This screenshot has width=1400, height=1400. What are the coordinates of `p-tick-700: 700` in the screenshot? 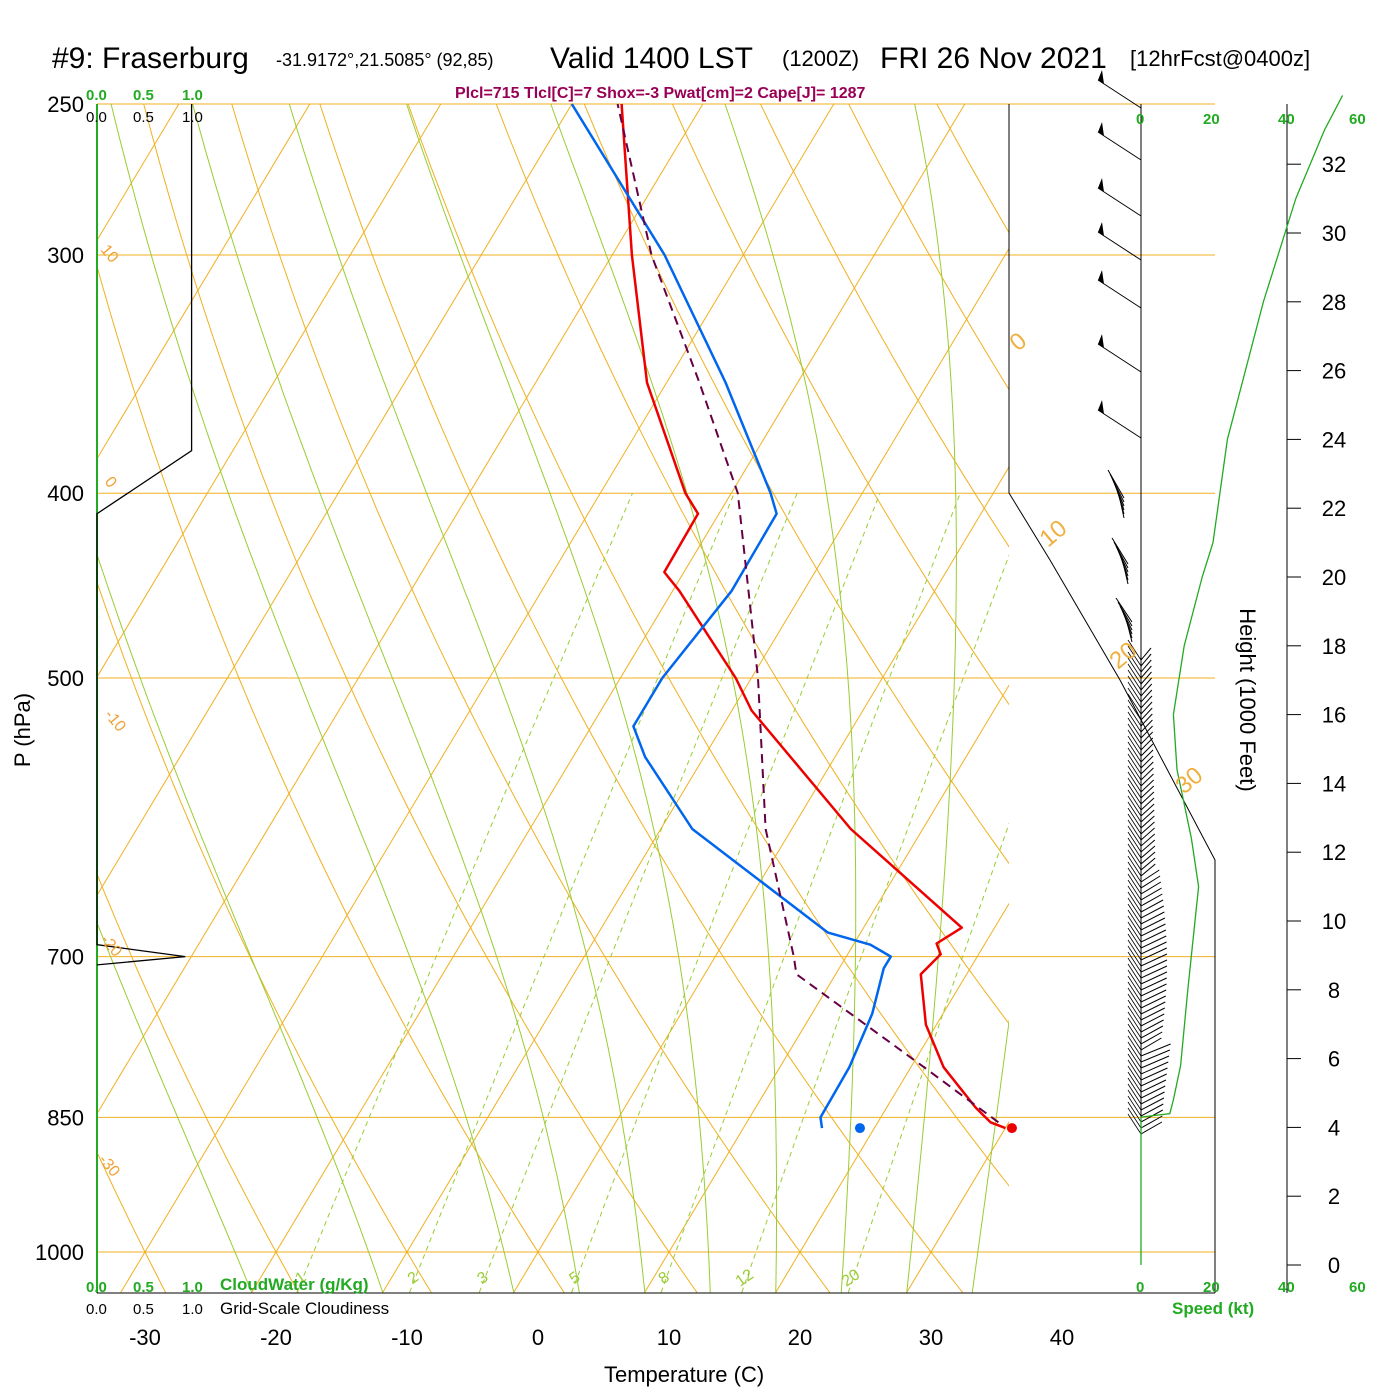 It's located at (65, 957).